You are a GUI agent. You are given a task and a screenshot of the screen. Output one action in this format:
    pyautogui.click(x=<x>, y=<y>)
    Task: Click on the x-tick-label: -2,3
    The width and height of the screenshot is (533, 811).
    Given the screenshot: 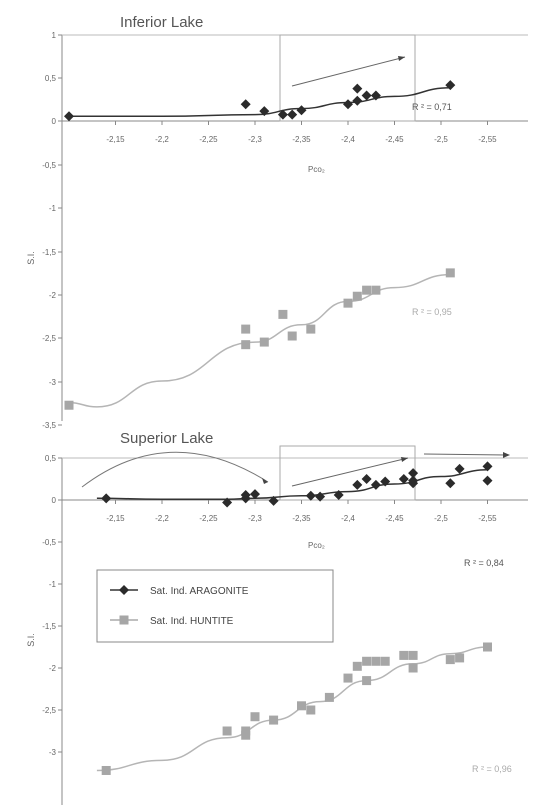 What is the action you would take?
    pyautogui.click(x=255, y=518)
    